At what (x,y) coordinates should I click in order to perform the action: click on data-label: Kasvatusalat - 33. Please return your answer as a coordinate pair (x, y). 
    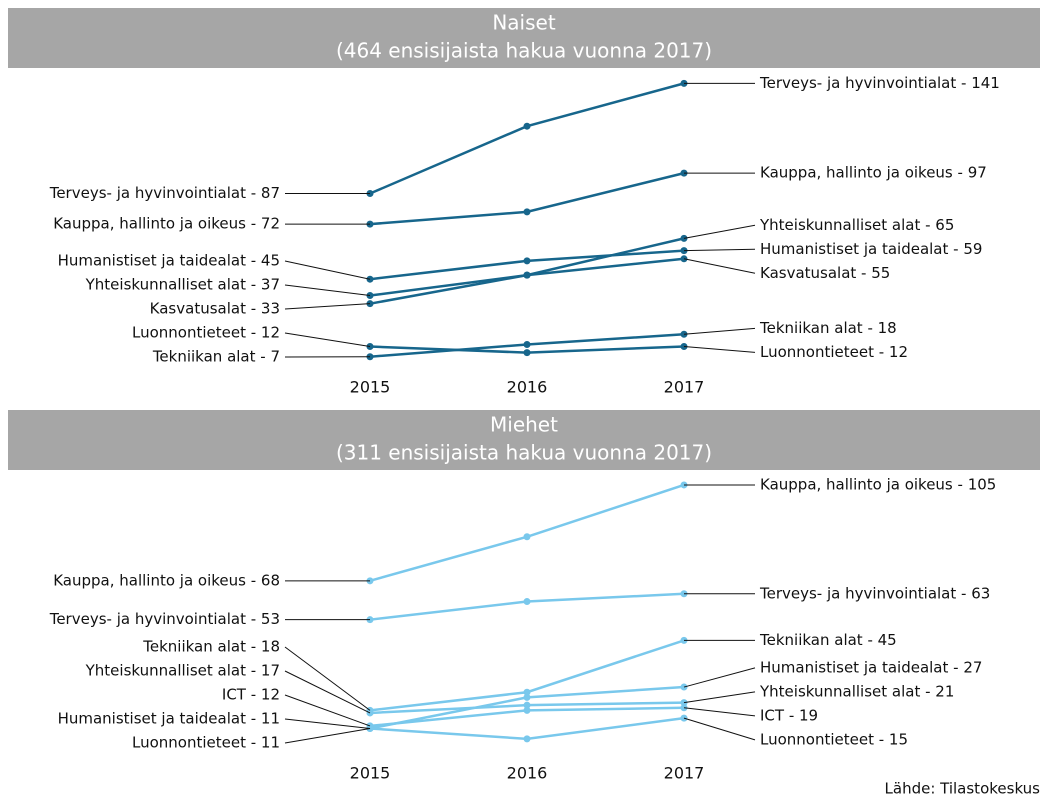
    Looking at the image, I should click on (215, 309).